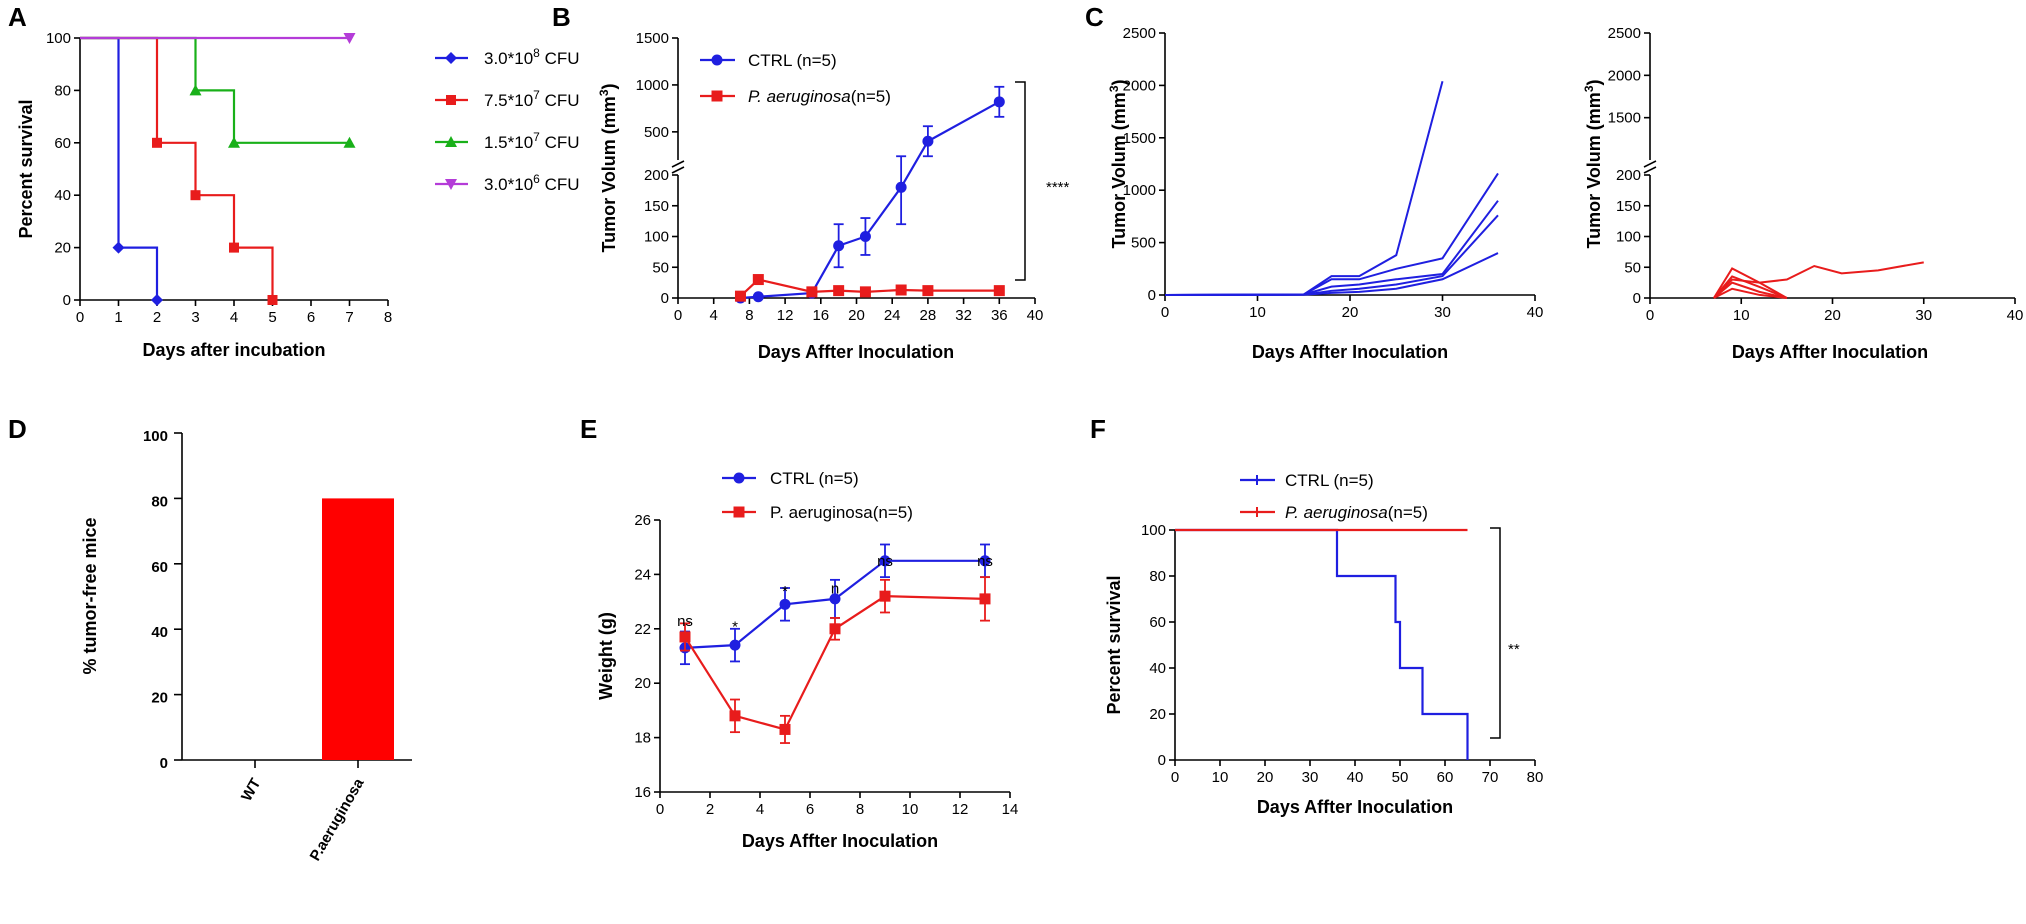  What do you see at coordinates (999, 315) in the screenshot?
I see `x-tick-label: 36` at bounding box center [999, 315].